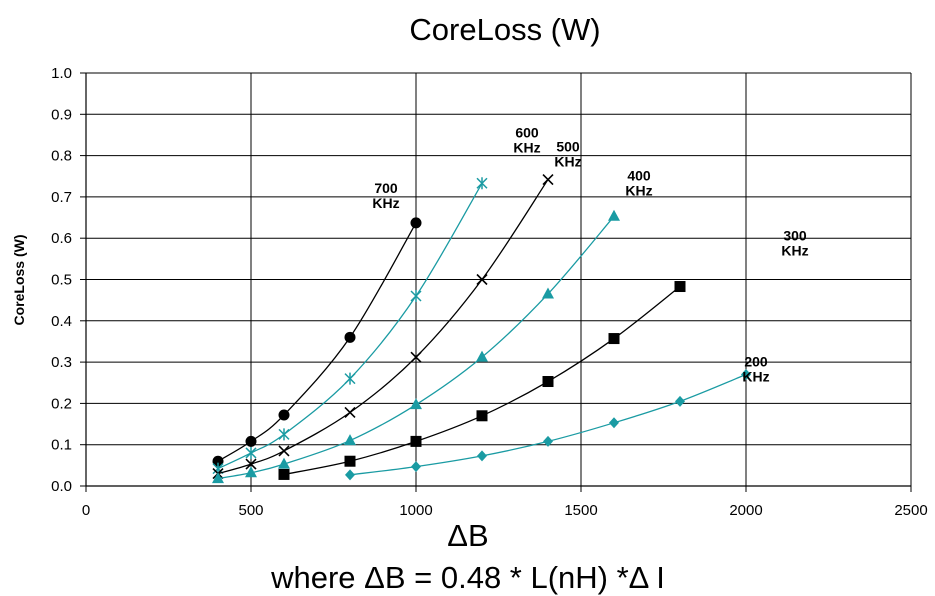  I want to click on y-tick-label: 0.0, so click(61, 486).